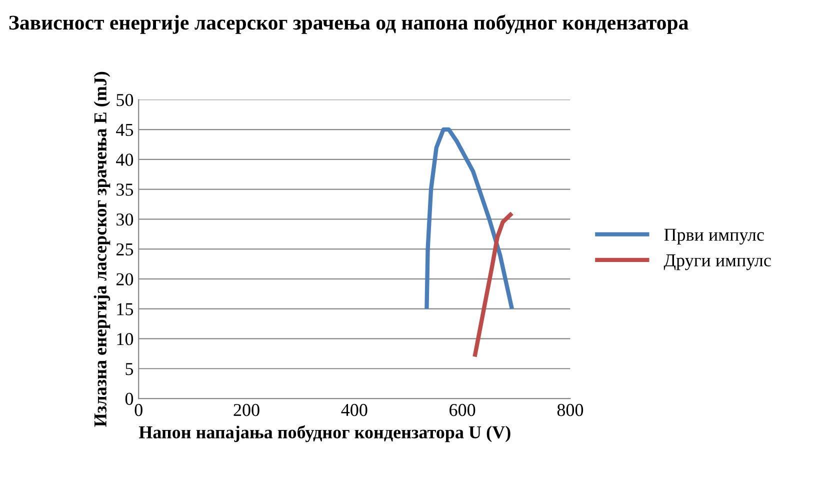 The height and width of the screenshot is (486, 830). I want to click on y-tick-label: 10, so click(125, 339).